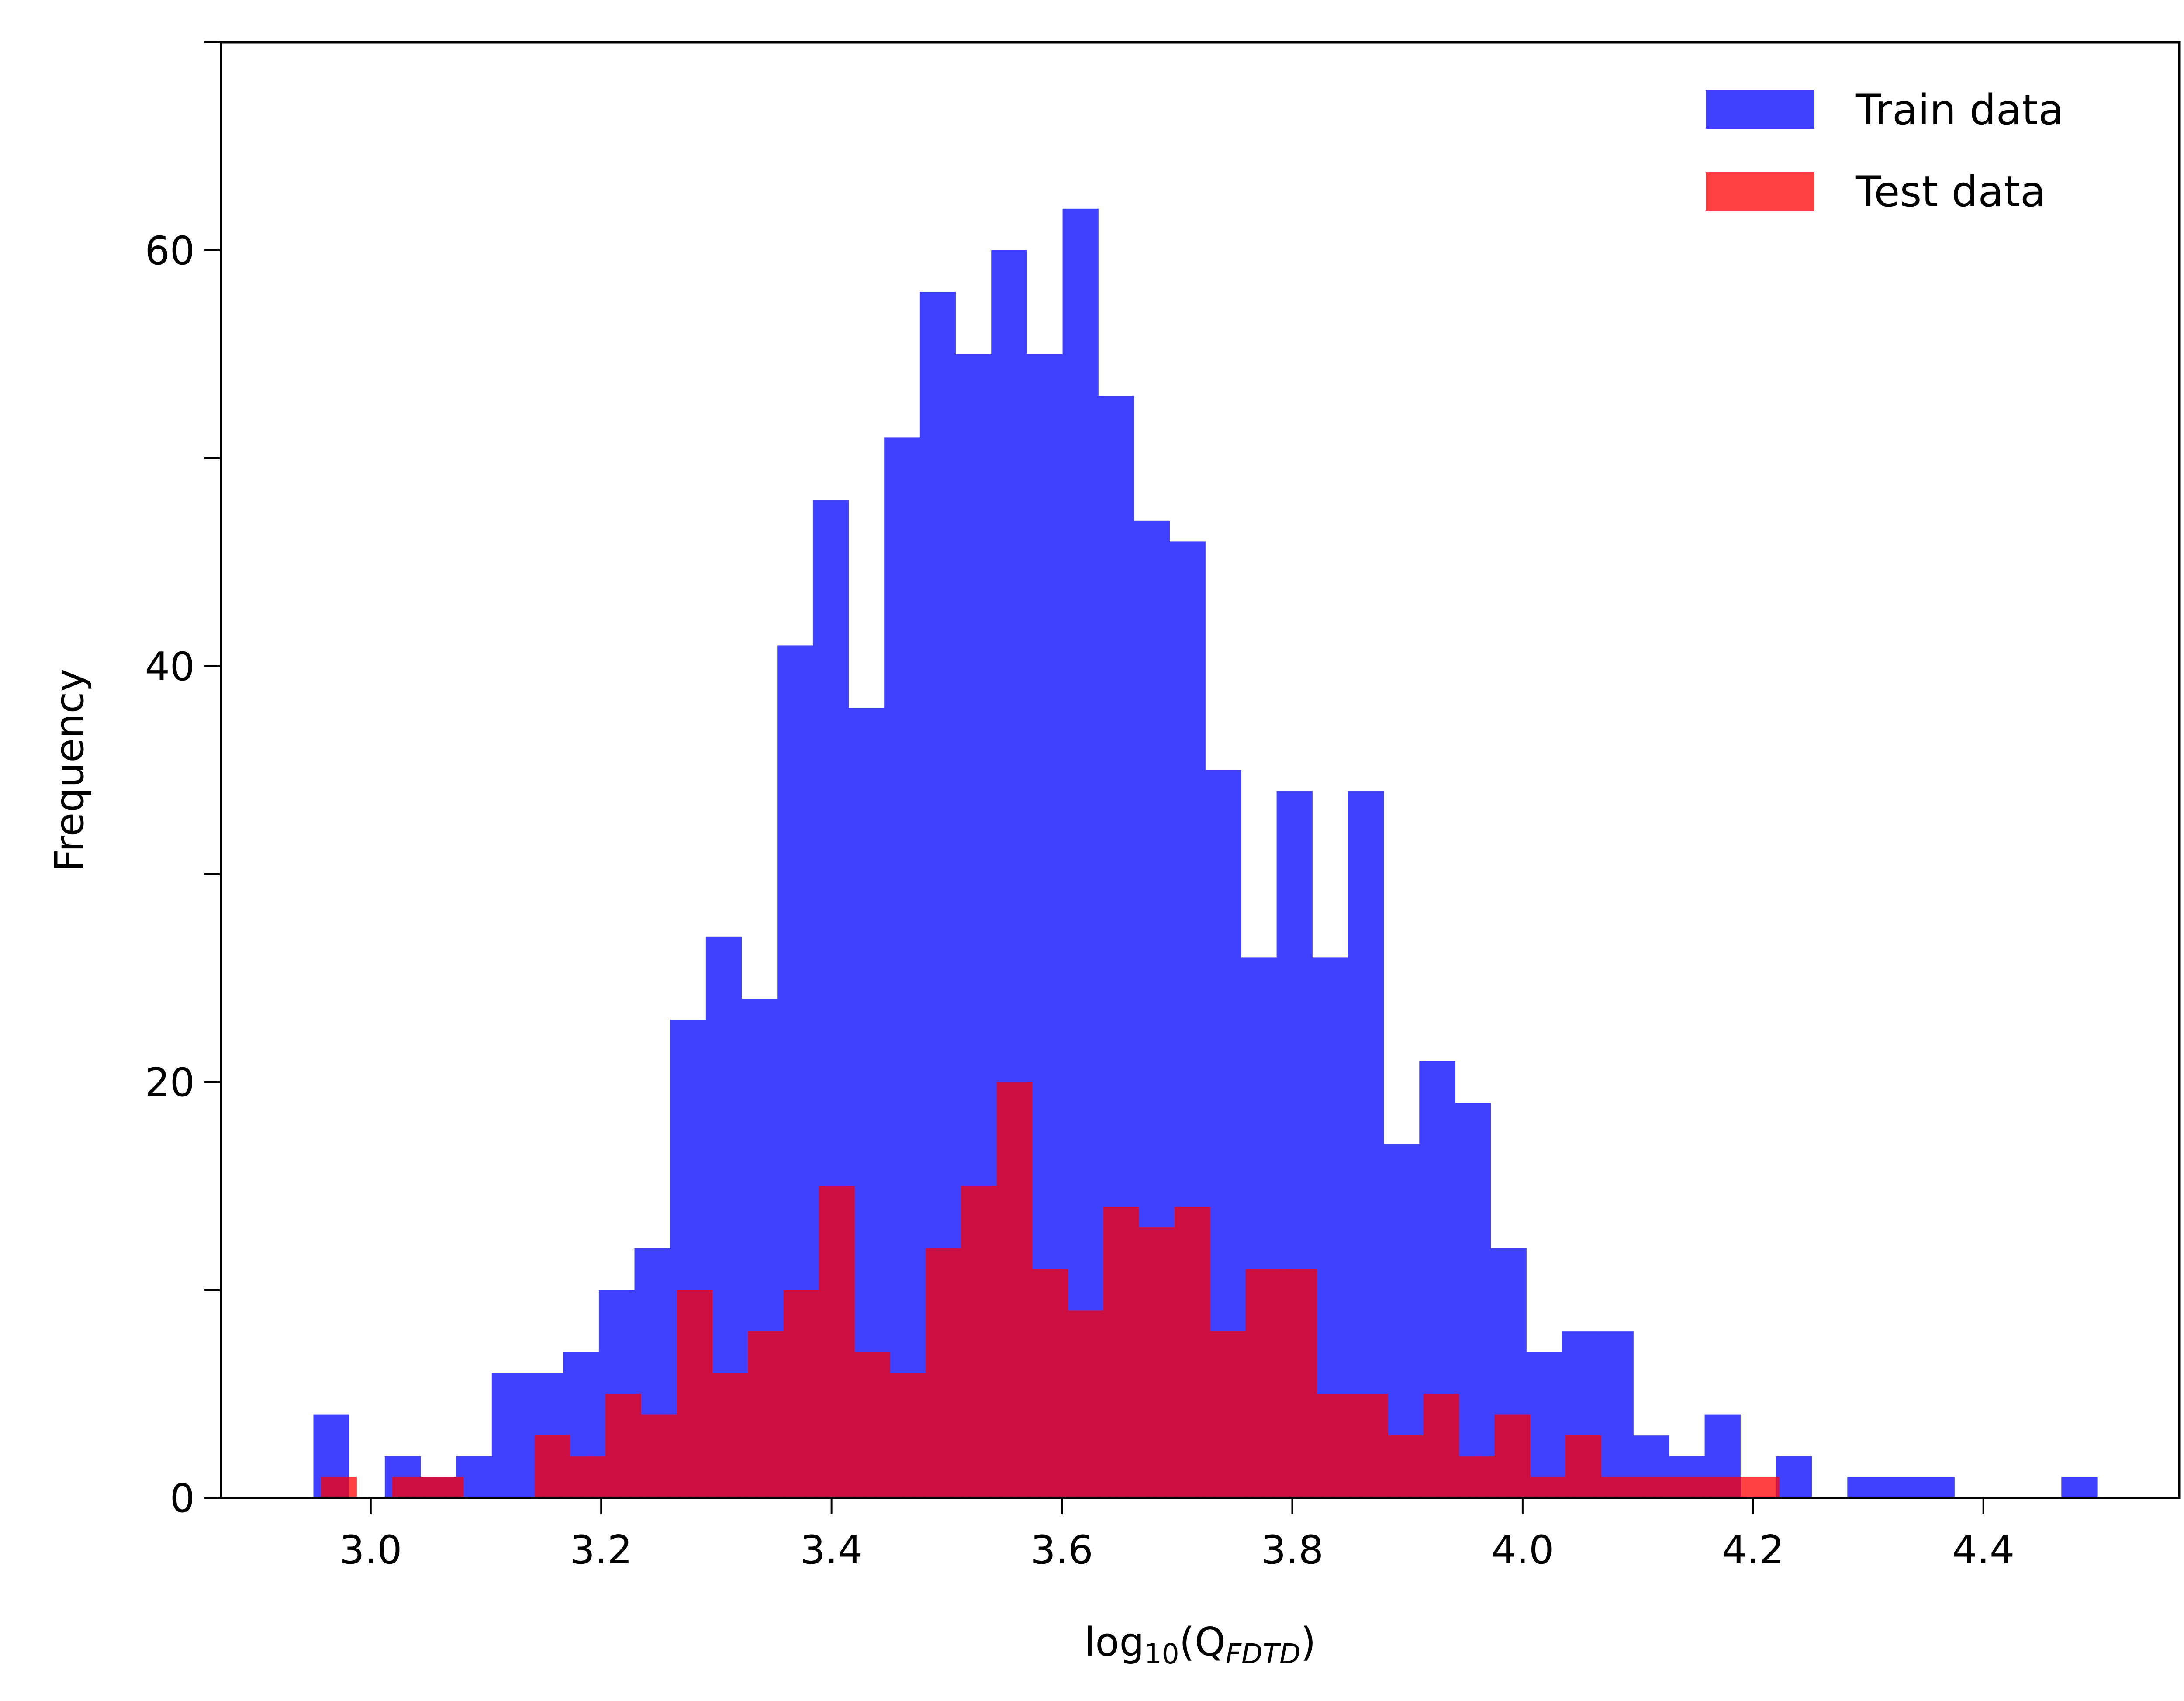 The height and width of the screenshot is (1701, 2184). What do you see at coordinates (601, 1550) in the screenshot?
I see `x-tick-label-1: 3.2` at bounding box center [601, 1550].